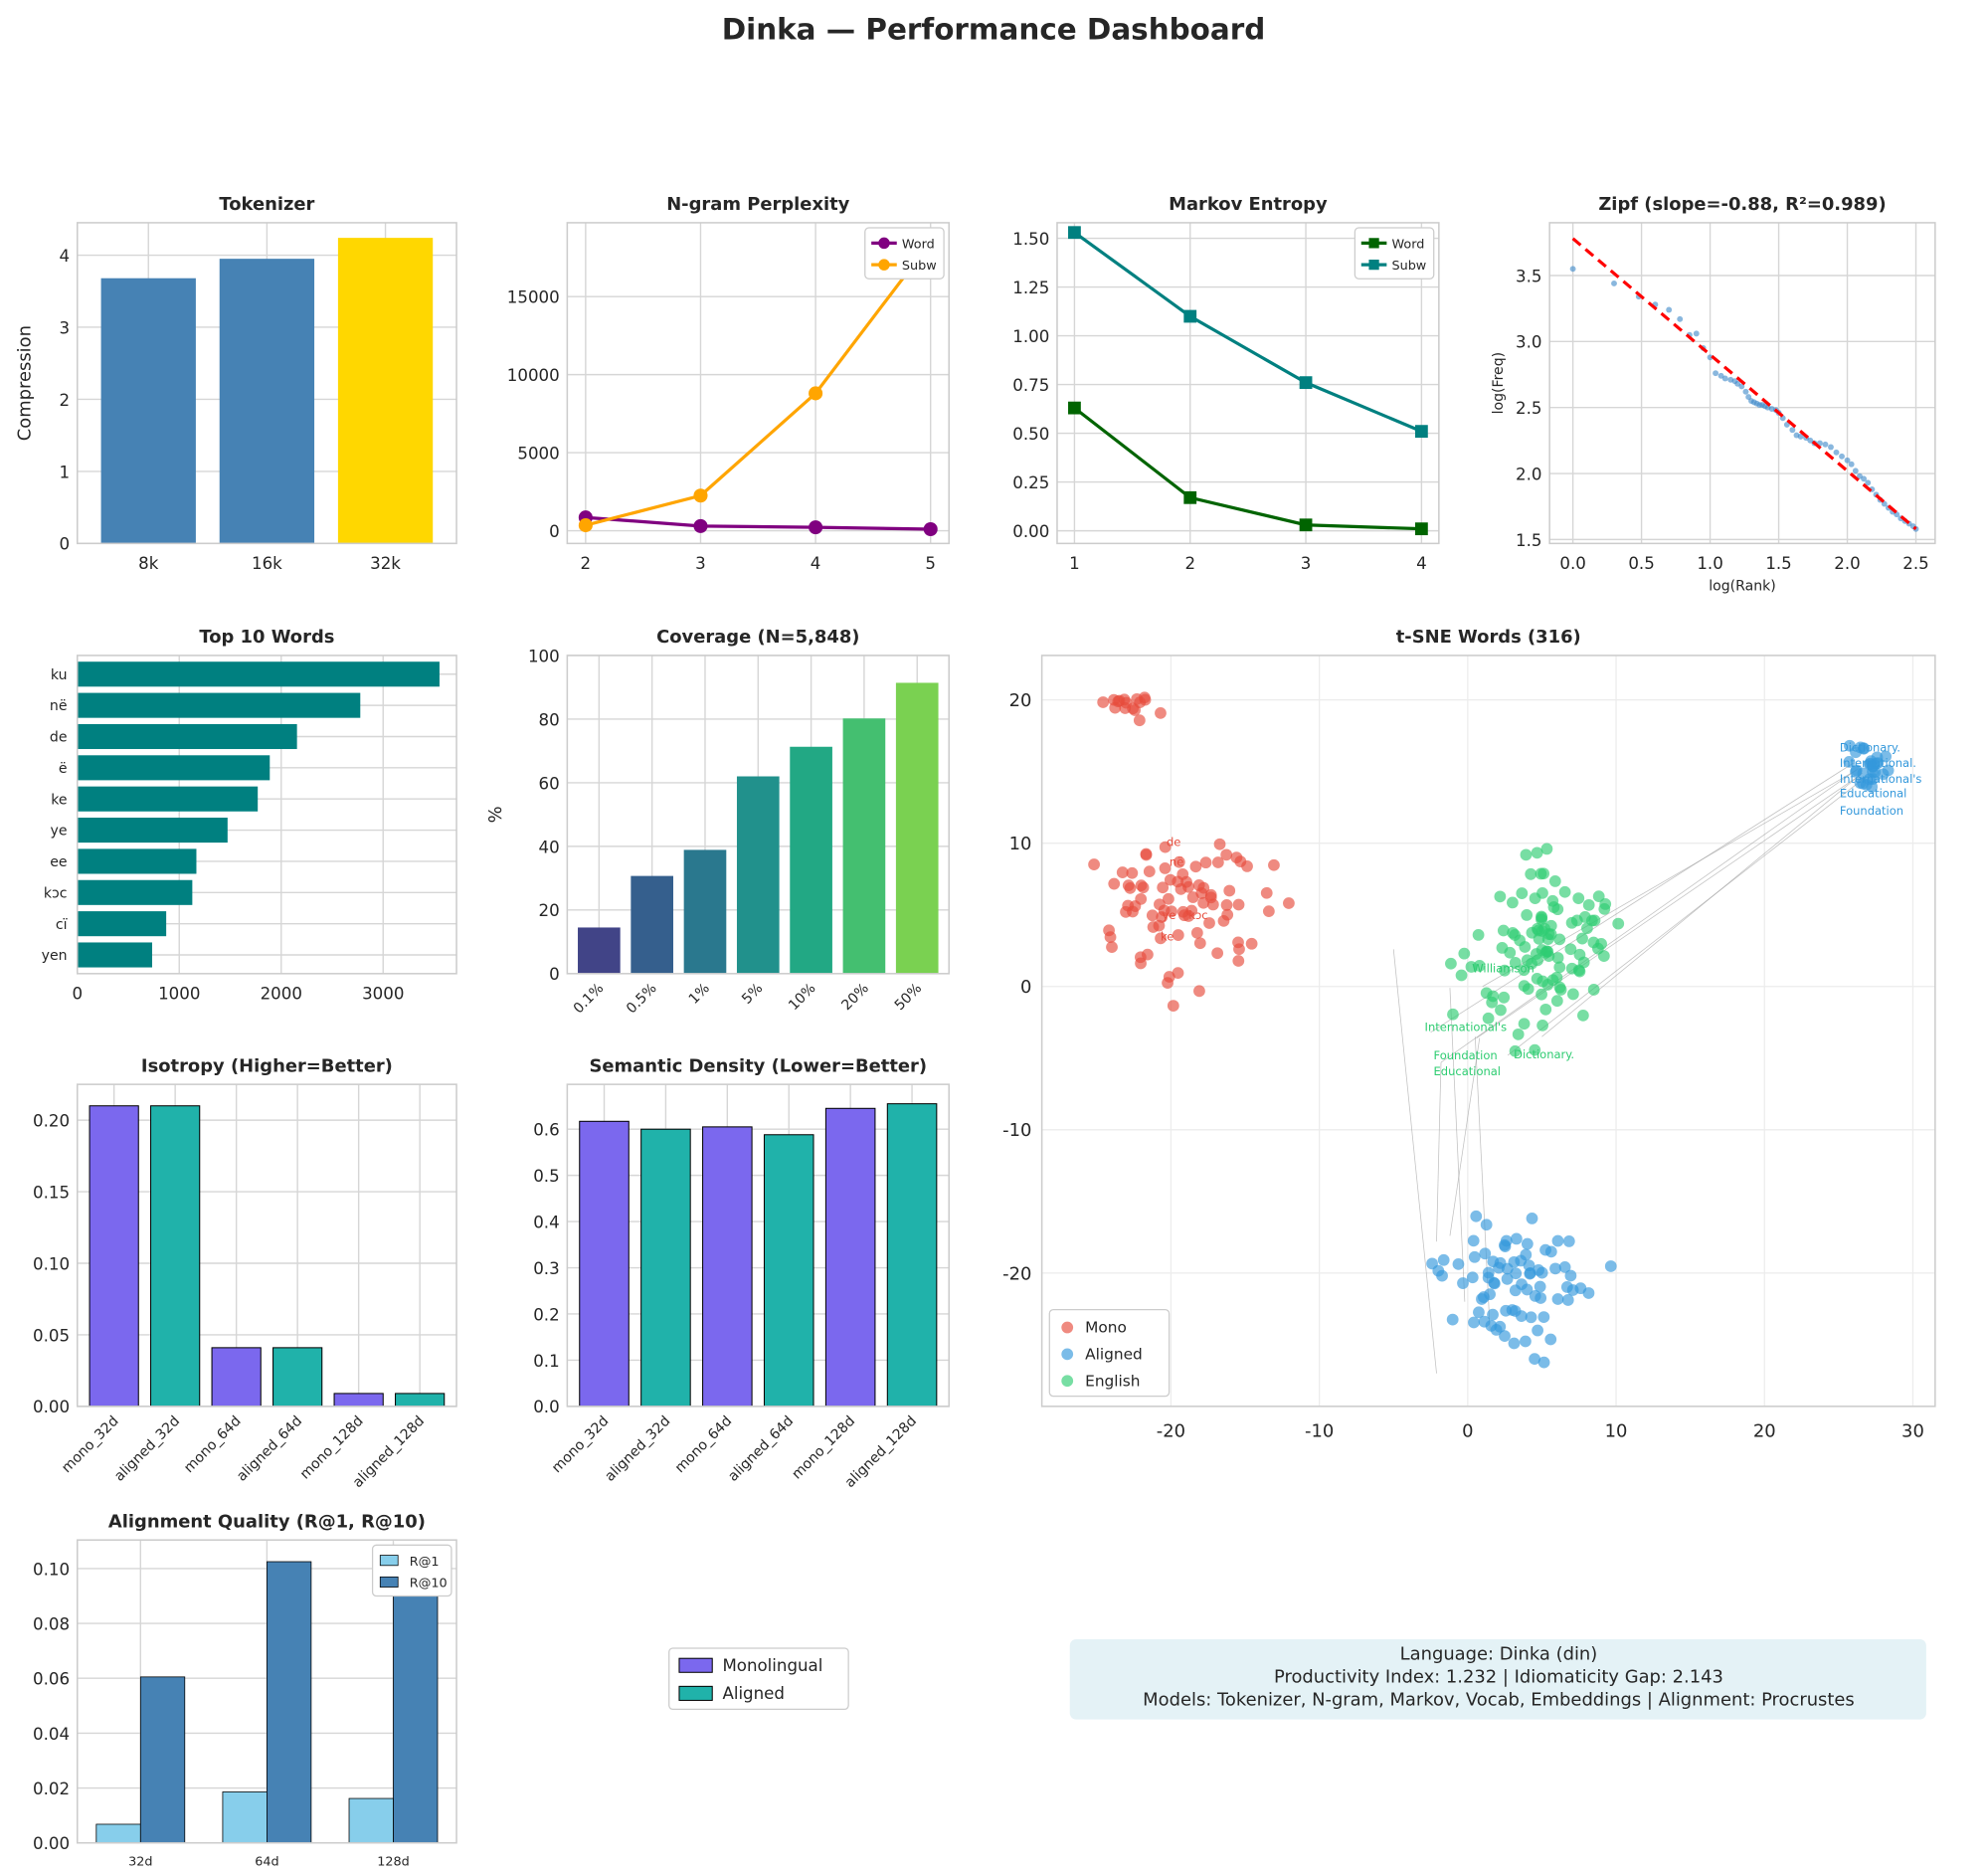  I want to click on bar-yen, so click(114, 955).